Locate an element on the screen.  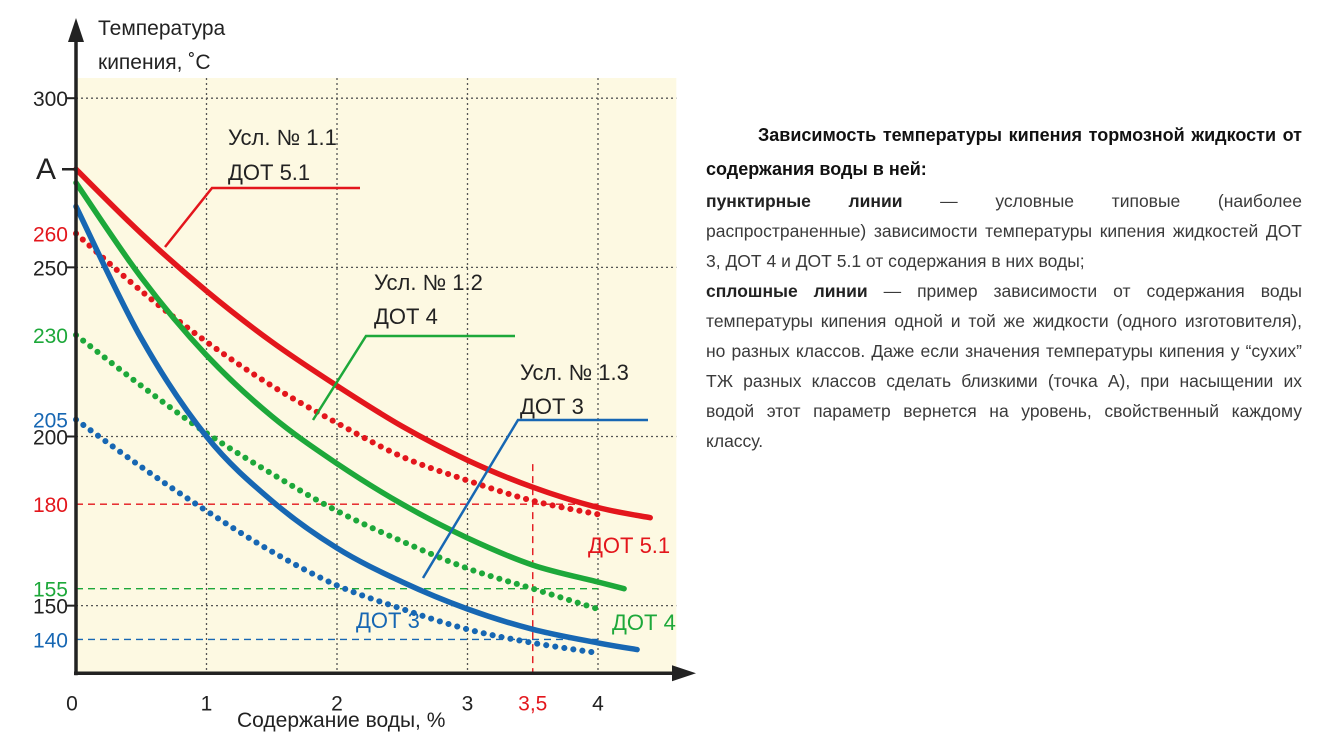
series-label-ДОТ-4: ДОТ 4 is located at coordinates (644, 622).